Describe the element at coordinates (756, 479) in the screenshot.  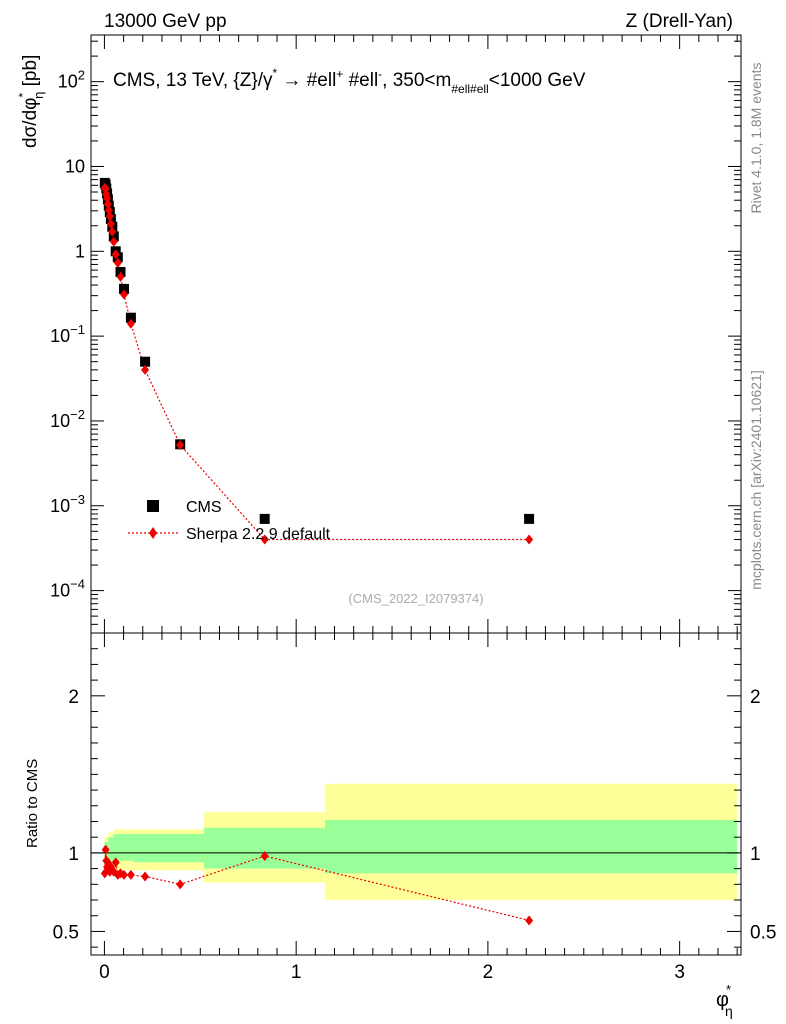
I see `mcplots-label: mcplots.cern.ch [arXiv:2401.10621]` at that location.